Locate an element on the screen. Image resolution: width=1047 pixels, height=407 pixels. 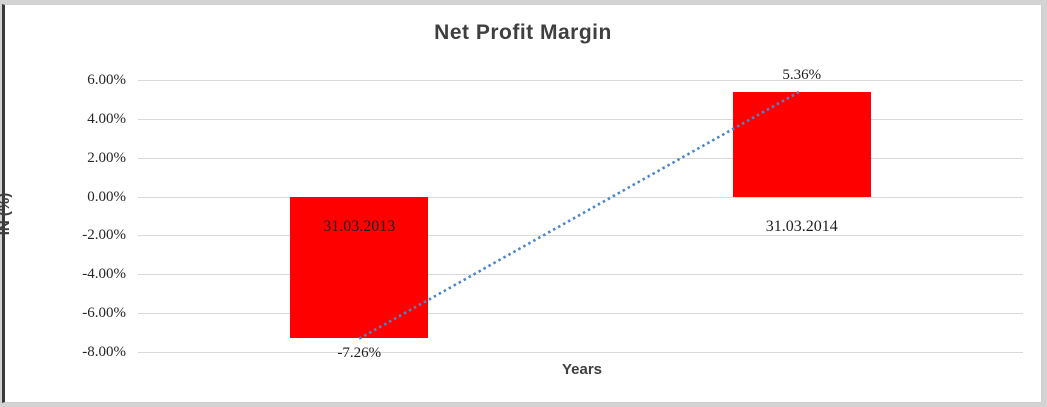
x-axis-title: Years is located at coordinates (582, 369).